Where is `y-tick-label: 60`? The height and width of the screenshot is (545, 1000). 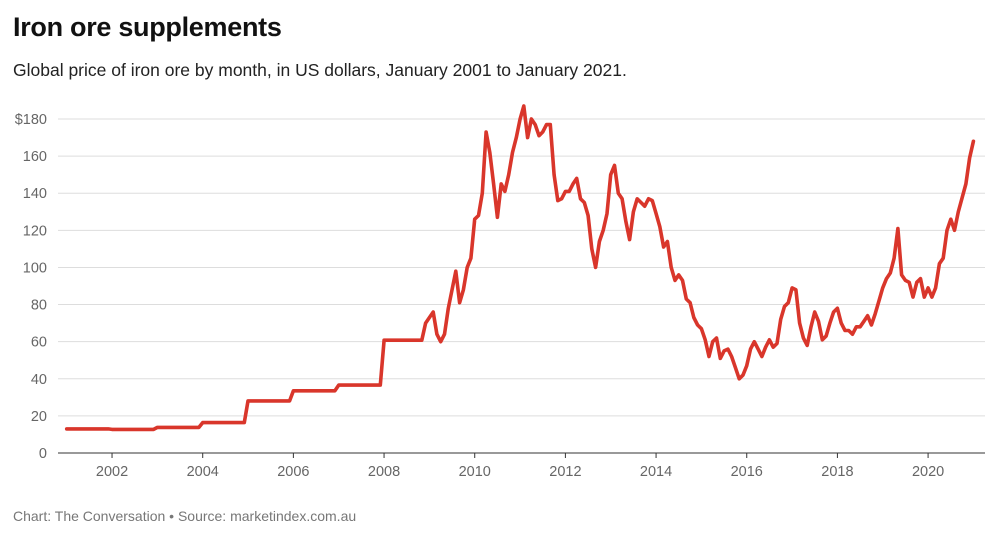
y-tick-label: 60 is located at coordinates (39, 343).